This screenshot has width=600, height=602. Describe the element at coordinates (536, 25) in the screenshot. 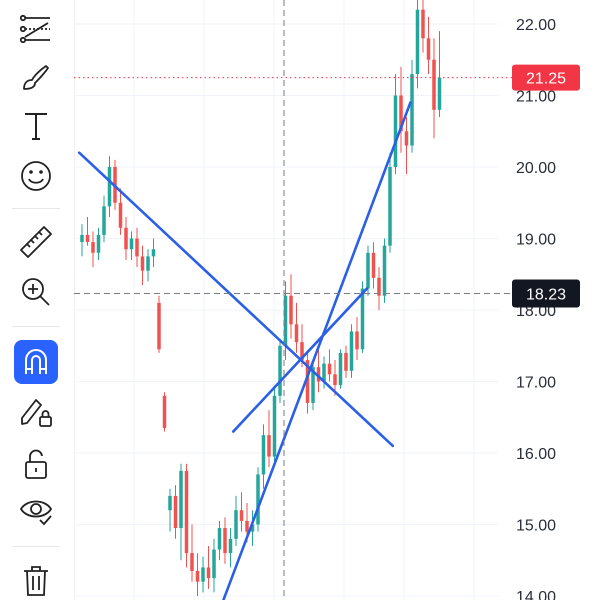

I see `price-axis-label: 22.00` at that location.